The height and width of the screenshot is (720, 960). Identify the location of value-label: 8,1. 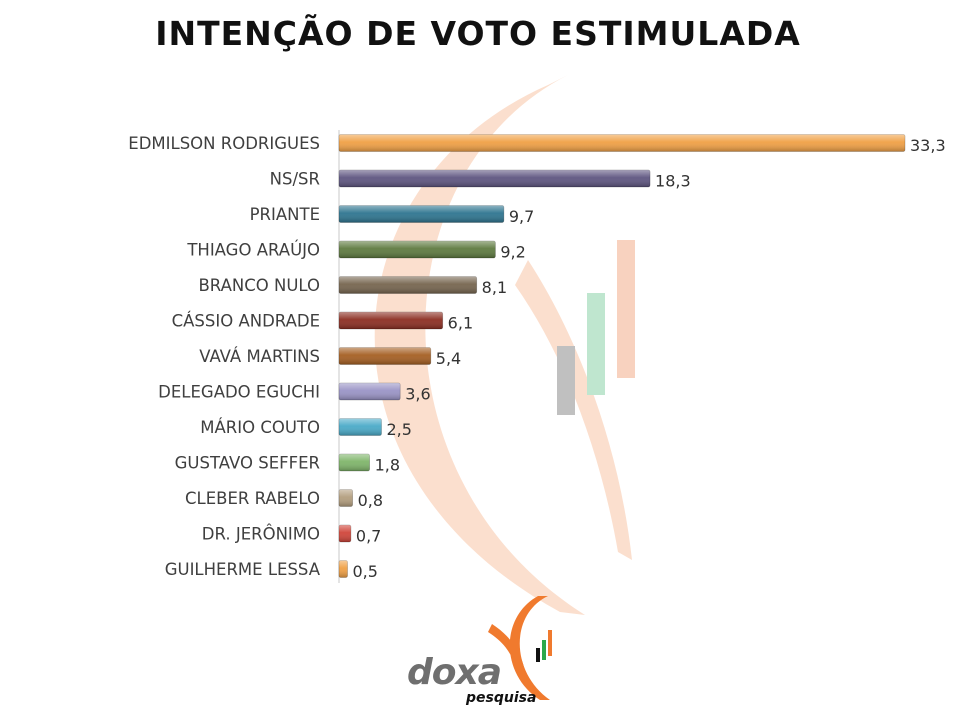
(494, 287).